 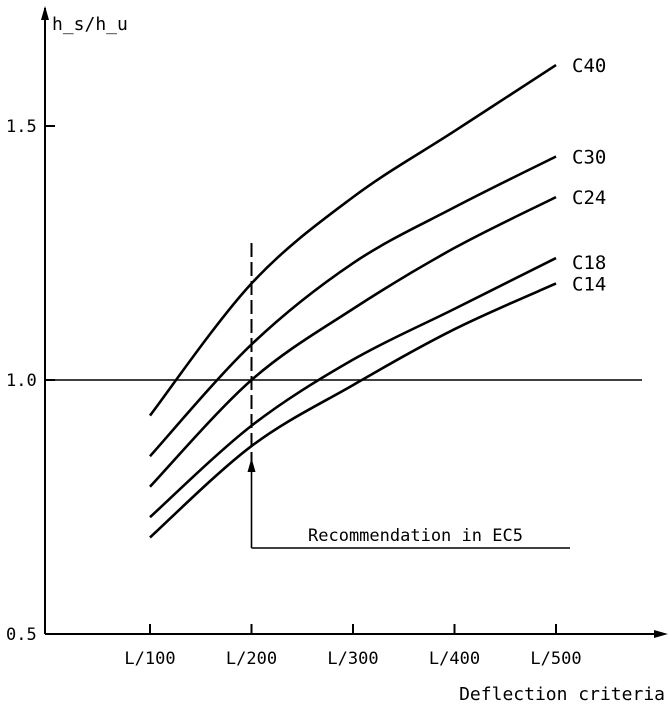 I want to click on series-label-c30: C30, so click(x=589, y=157).